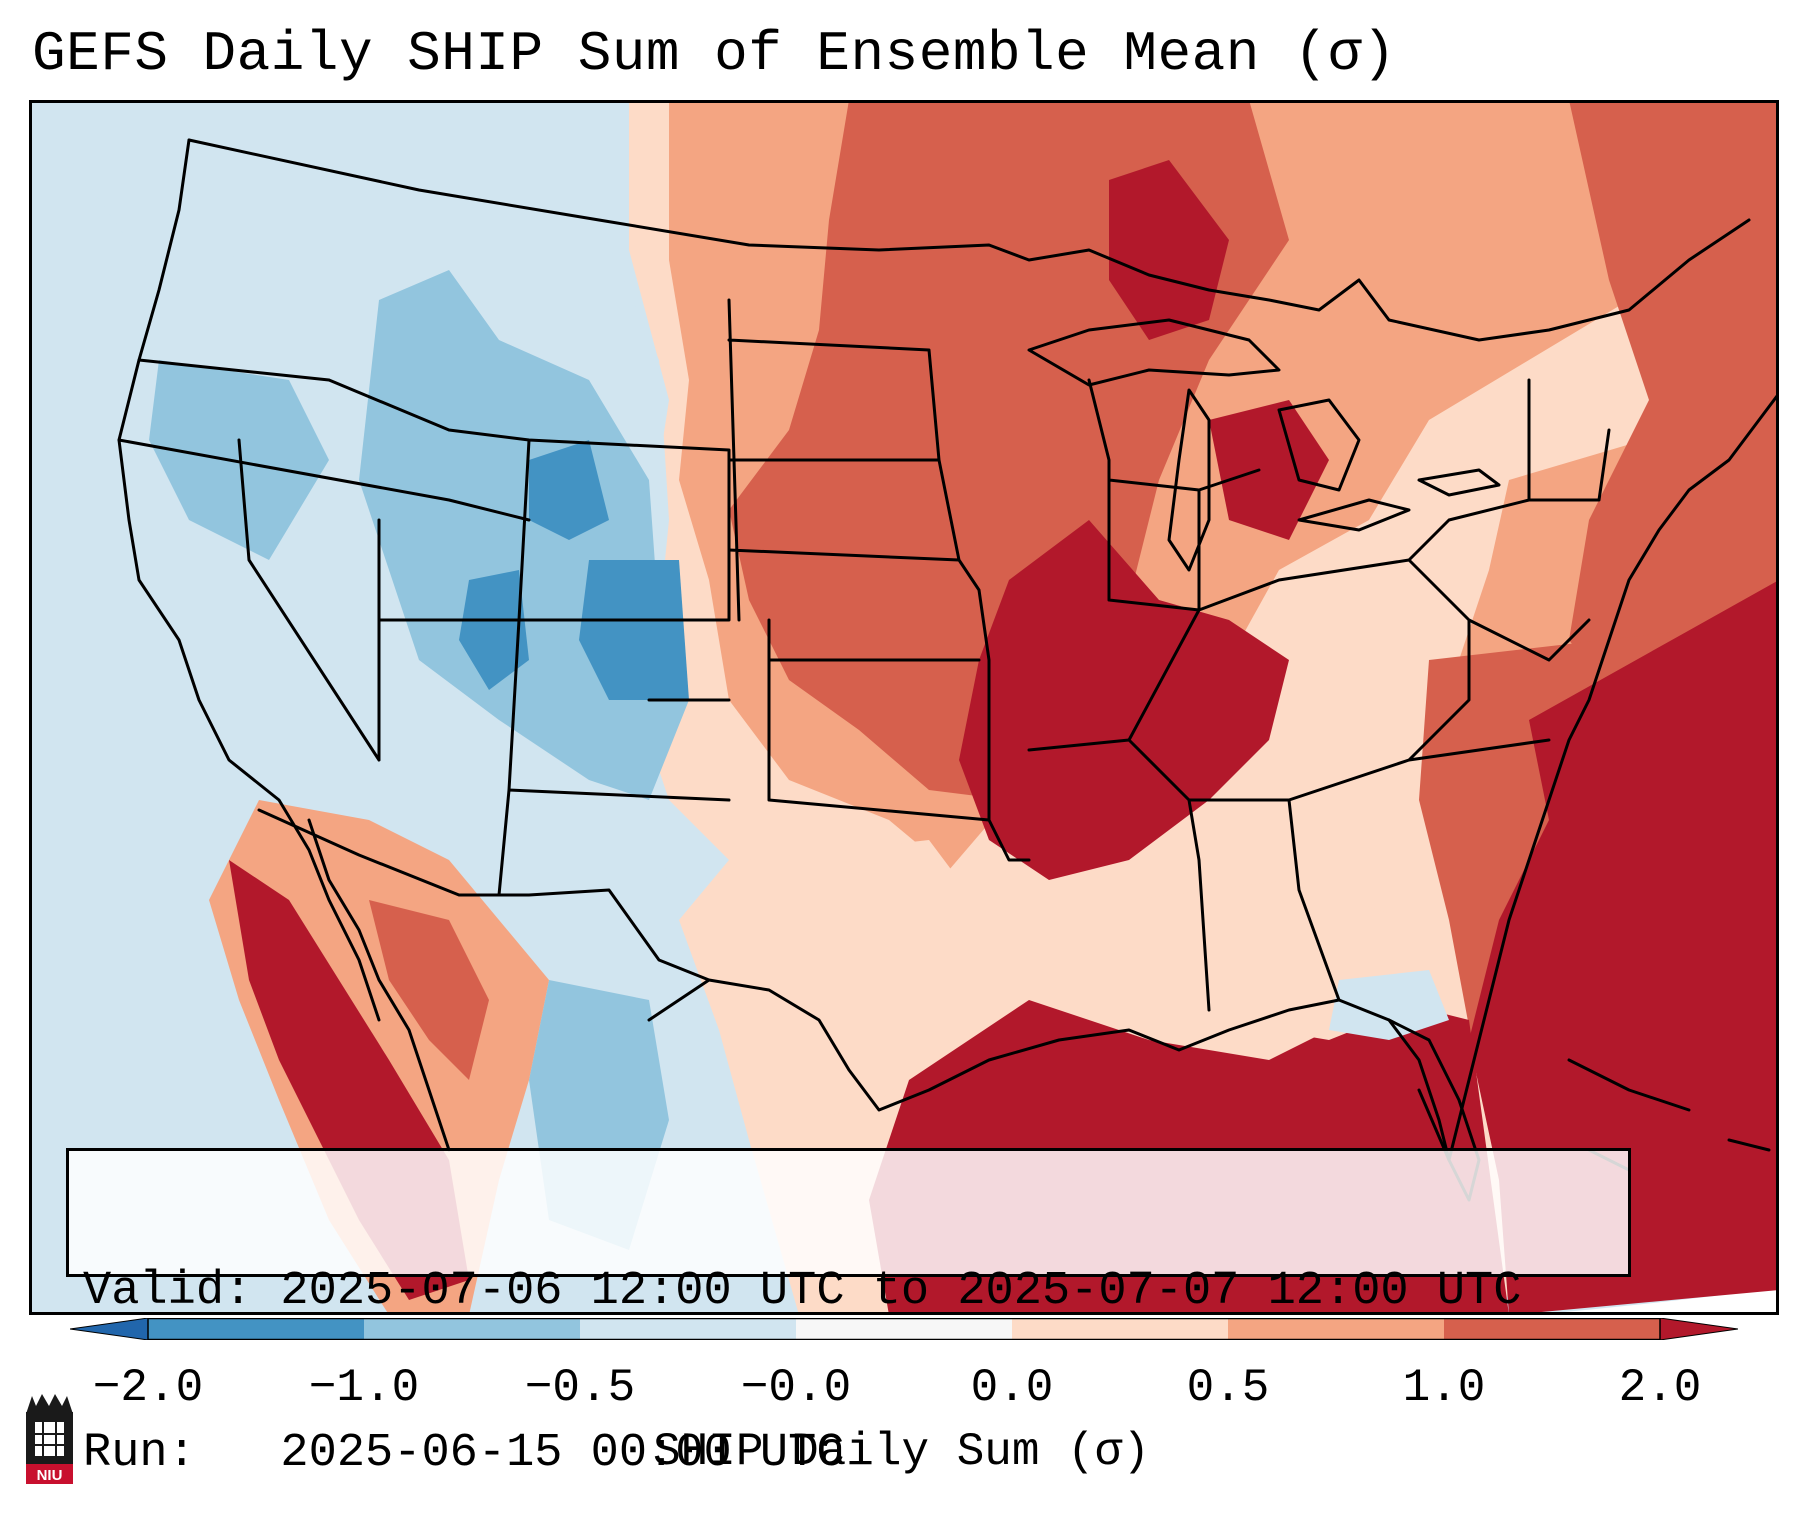  Describe the element at coordinates (569, 490) in the screenshot. I see `anomaly-field-deep-cool` at that location.